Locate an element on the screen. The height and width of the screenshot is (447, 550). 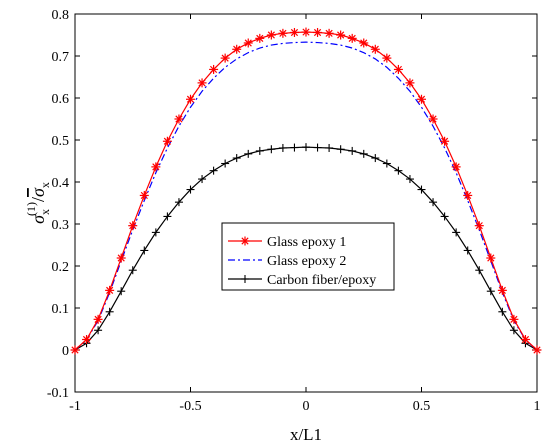
y-axis-label: σx(1)/σx is located at coordinates (38, 203).